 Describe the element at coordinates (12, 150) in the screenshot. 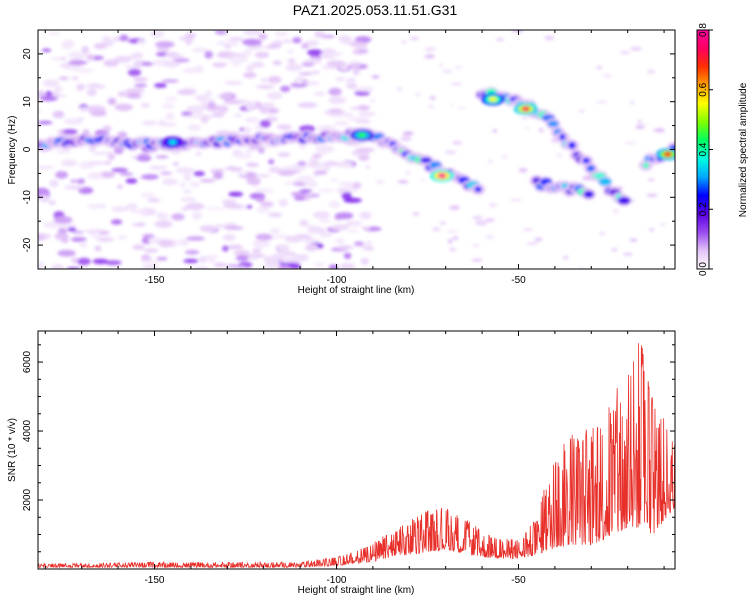

I see `spectrogram-y-label: Frequency (Hz)` at that location.